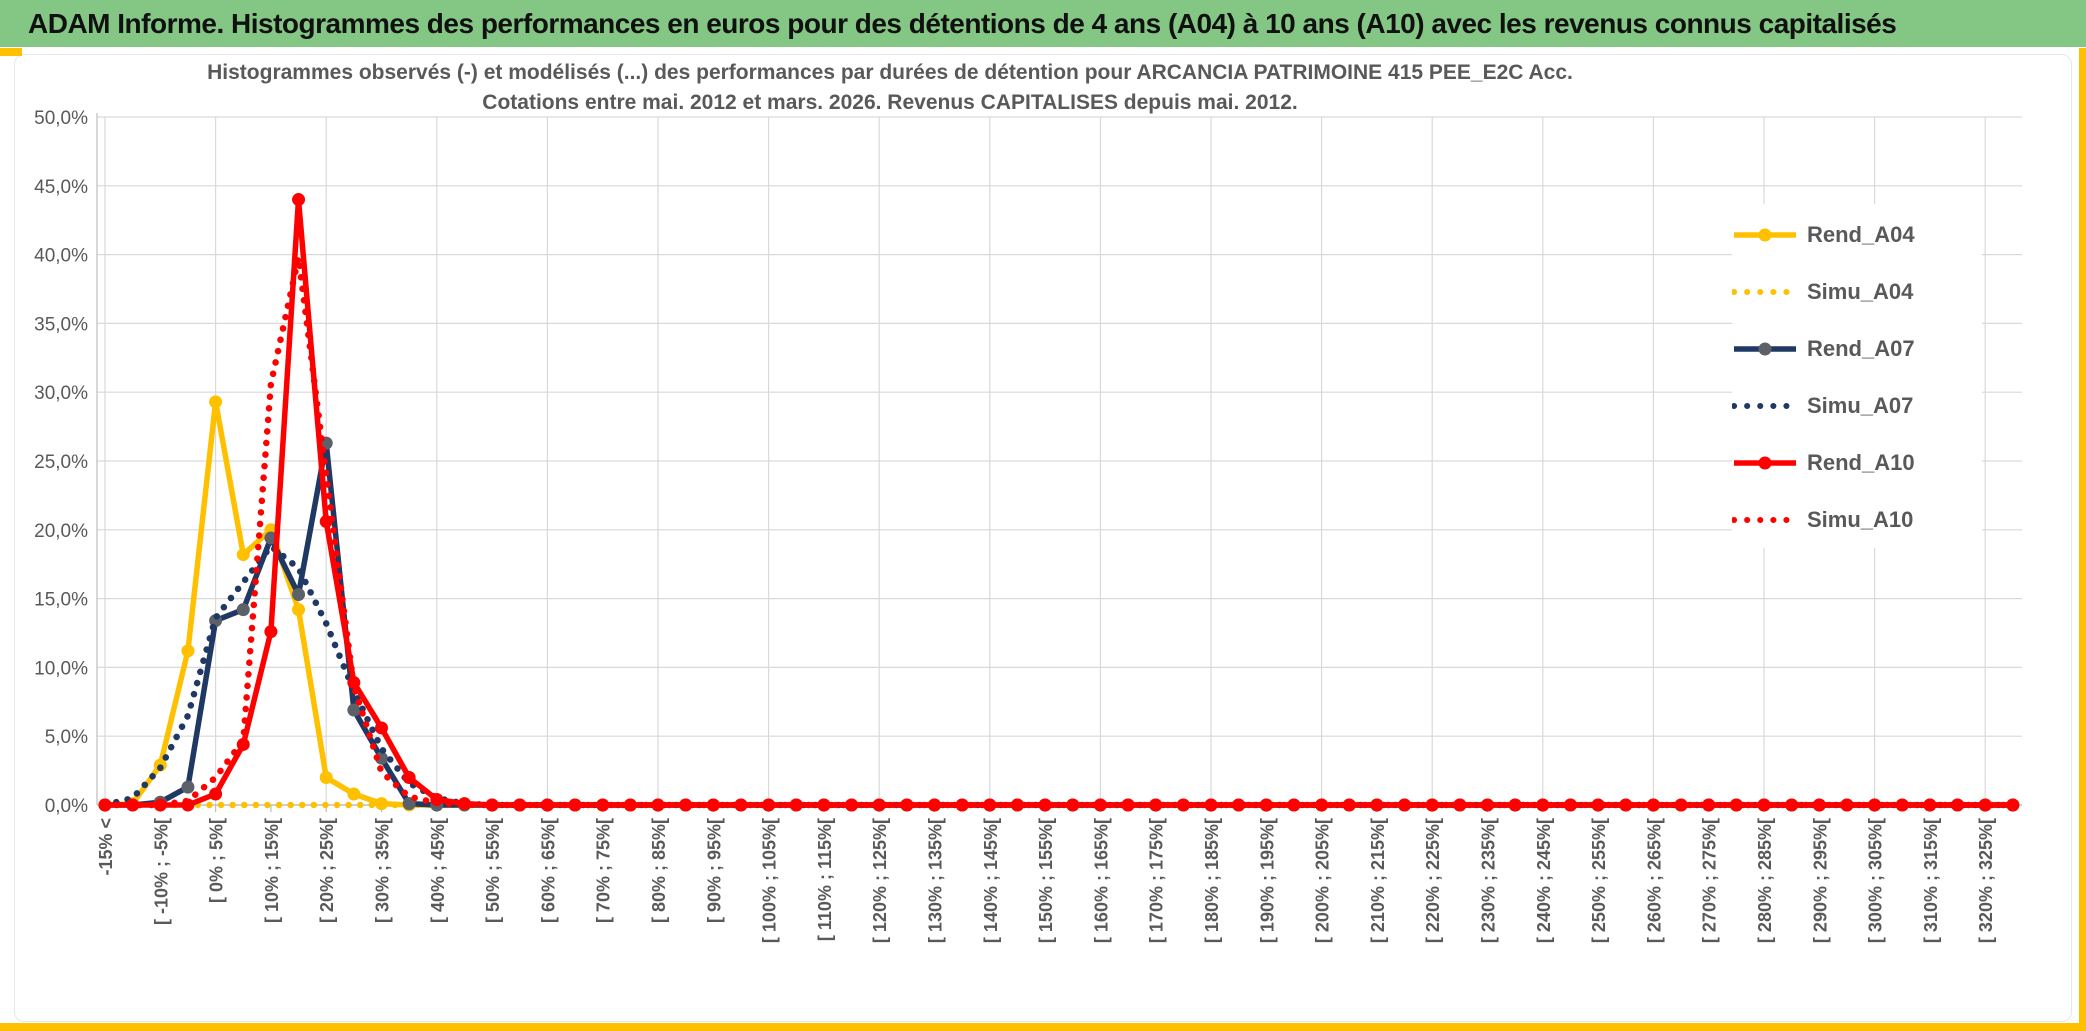 This screenshot has width=2086, height=1031. I want to click on legend-item-Rend_A10: Rend_A10, so click(1857, 462).